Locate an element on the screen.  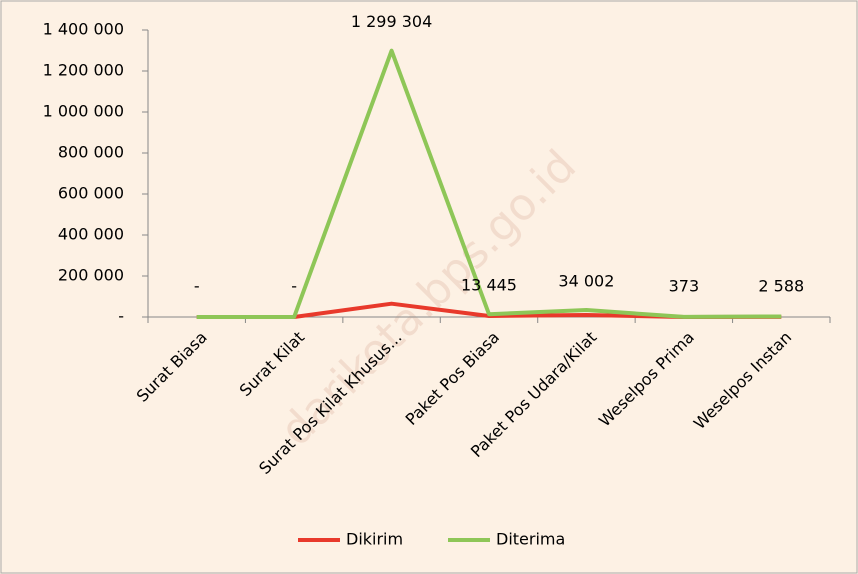
data-label: 2 588 is located at coordinates (781, 286).